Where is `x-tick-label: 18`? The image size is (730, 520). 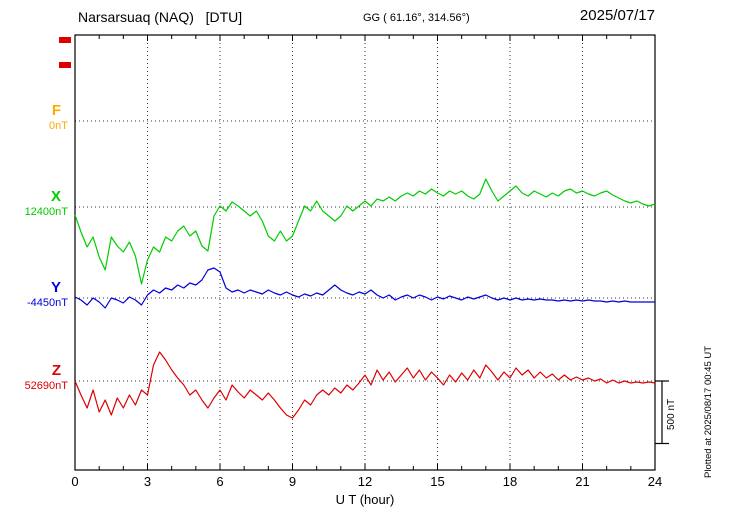 x-tick-label: 18 is located at coordinates (510, 481).